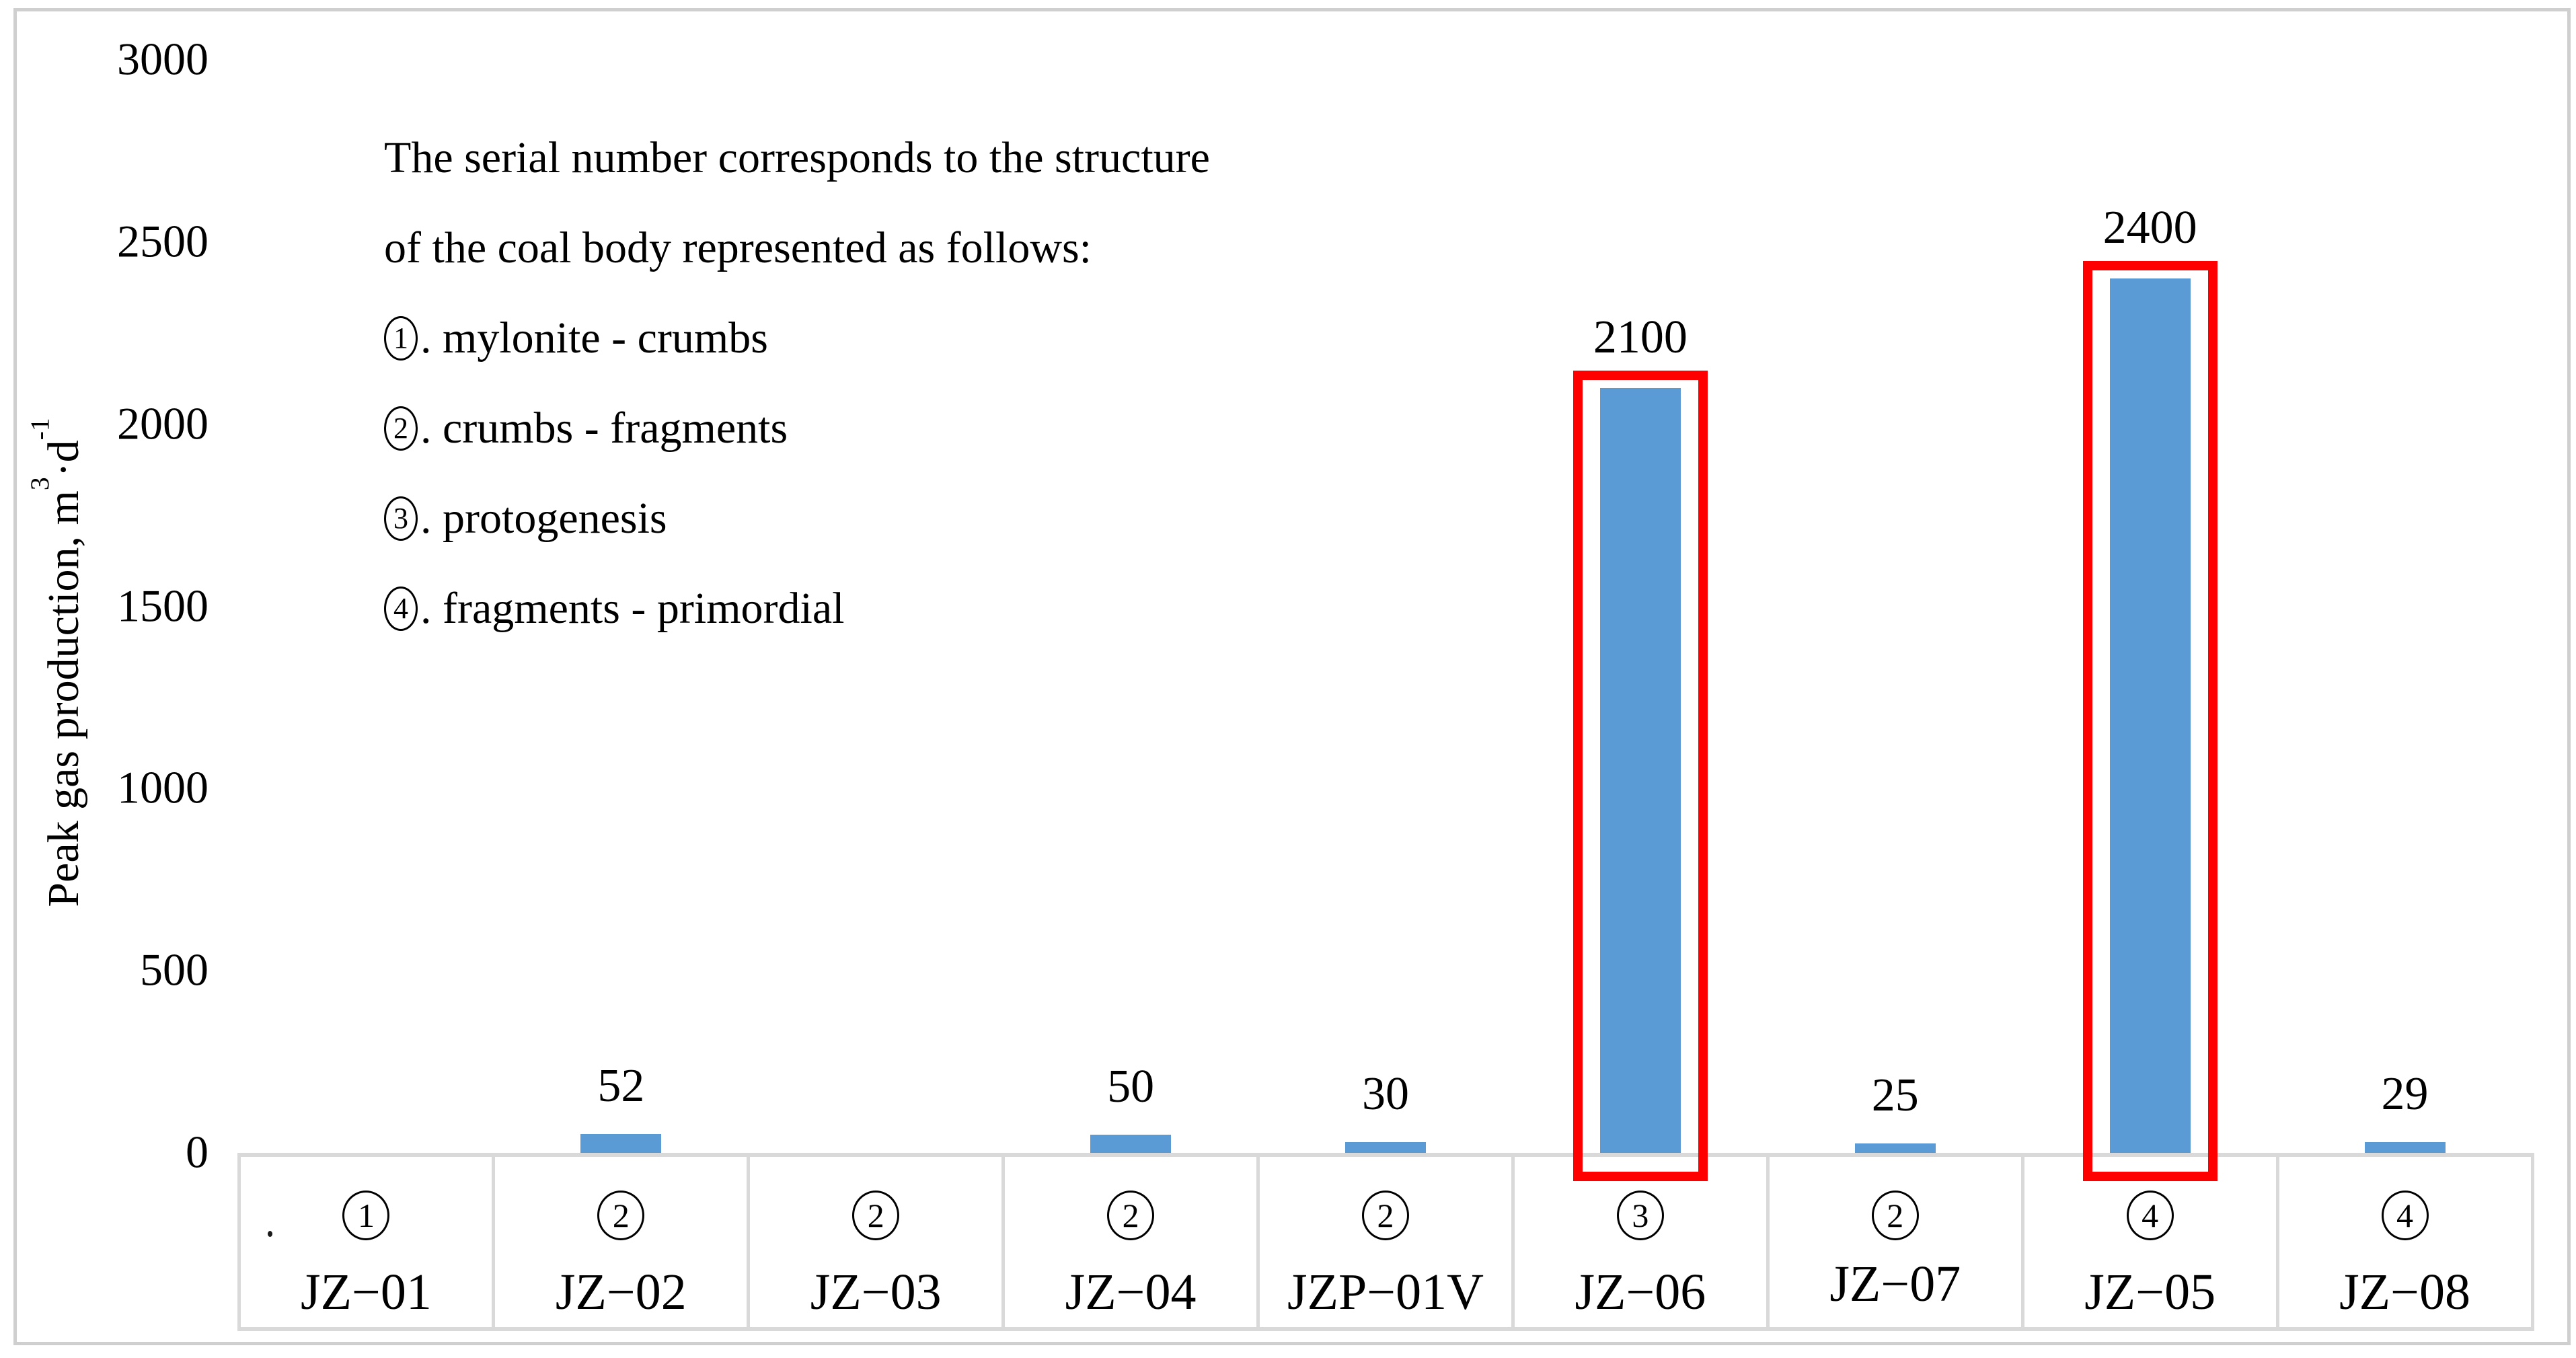  Describe the element at coordinates (1895, 1284) in the screenshot. I see `category-label: JZ−07` at that location.